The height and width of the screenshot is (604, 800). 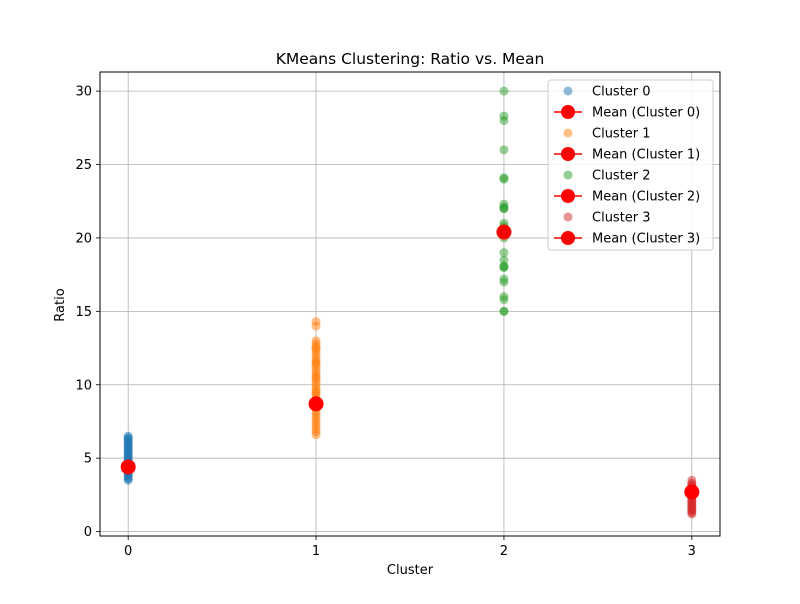 What do you see at coordinates (83, 312) in the screenshot?
I see `y-tick-label: 15` at bounding box center [83, 312].